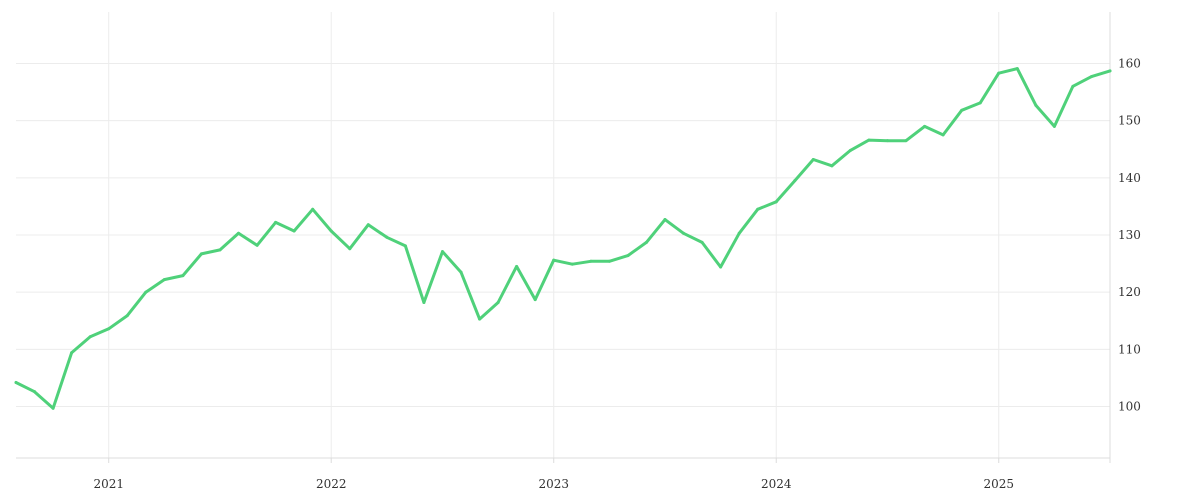 The image size is (1200, 500). I want to click on x-tick-label: 2022, so click(331, 484).